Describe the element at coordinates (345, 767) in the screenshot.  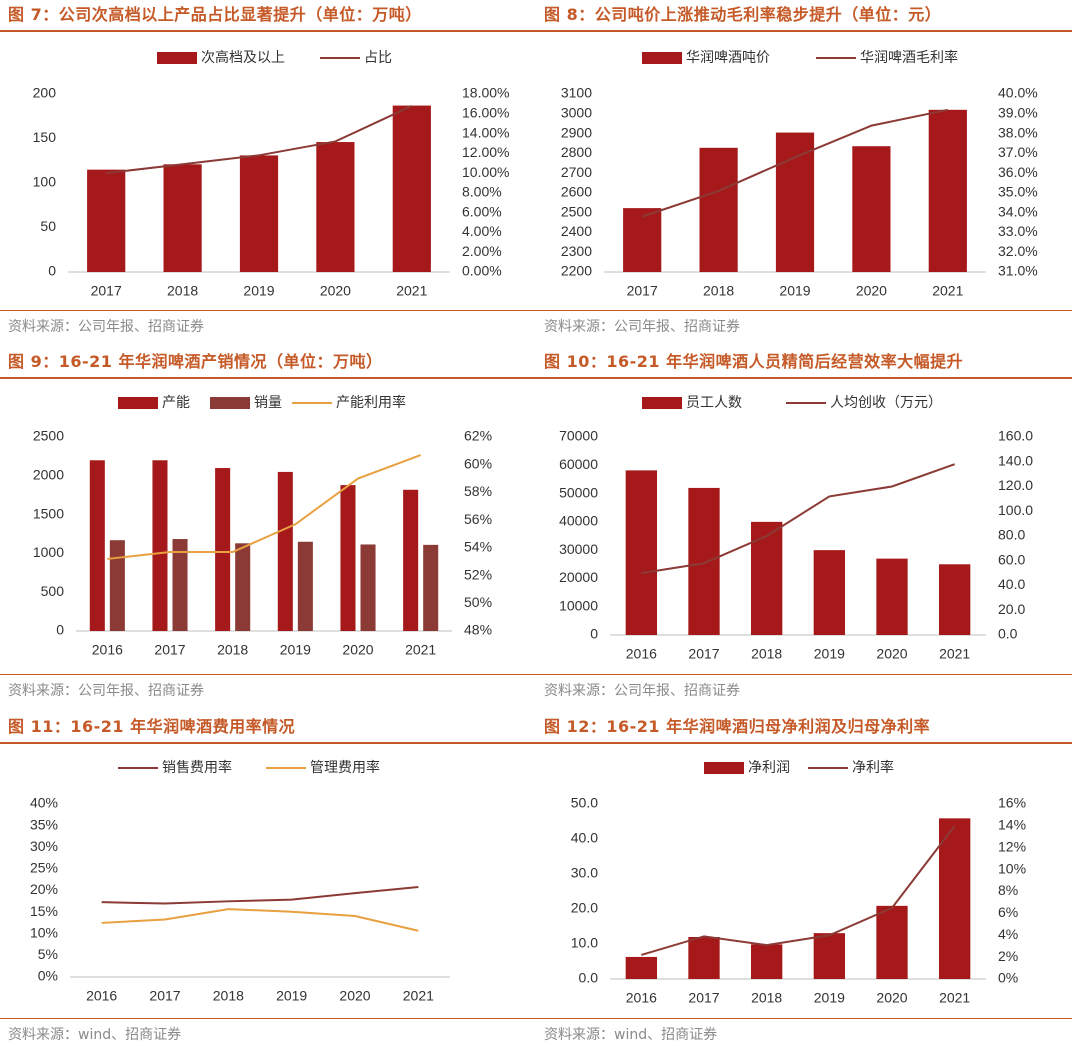
I see `legend-label: 管理费用率` at that location.